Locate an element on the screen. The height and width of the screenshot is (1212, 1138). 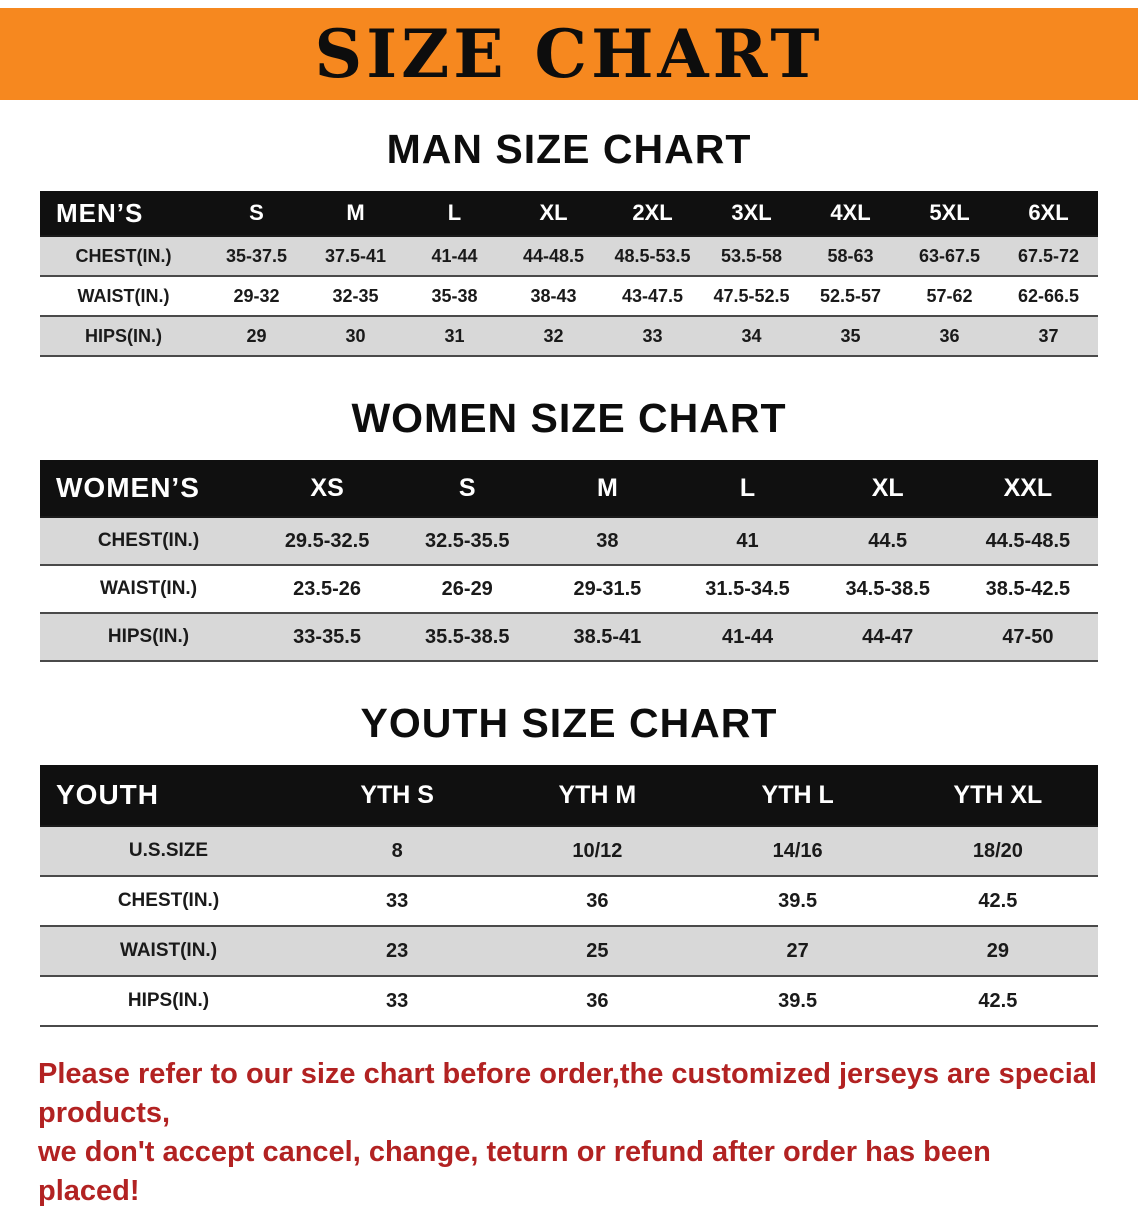
men-heading: MAN SIZE CHART is located at coordinates (569, 149).